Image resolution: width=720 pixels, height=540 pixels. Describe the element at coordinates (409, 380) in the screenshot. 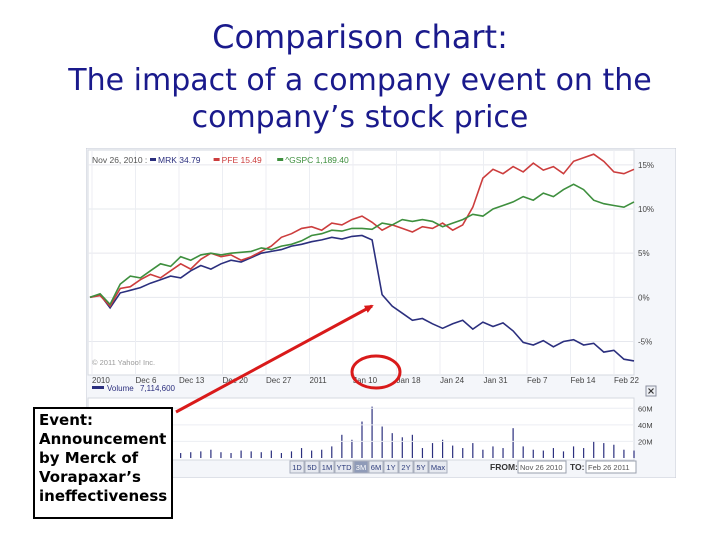

I see `x-tick-label: Jan 18` at that location.